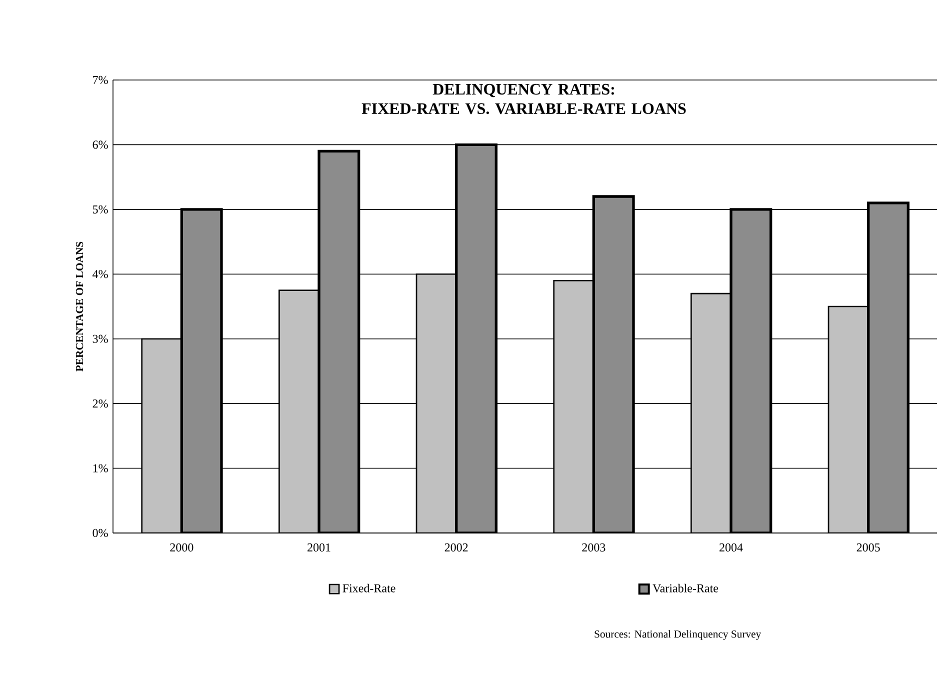 The image size is (946, 675). What do you see at coordinates (100, 80) in the screenshot?
I see `y-tick-label: 7%` at bounding box center [100, 80].